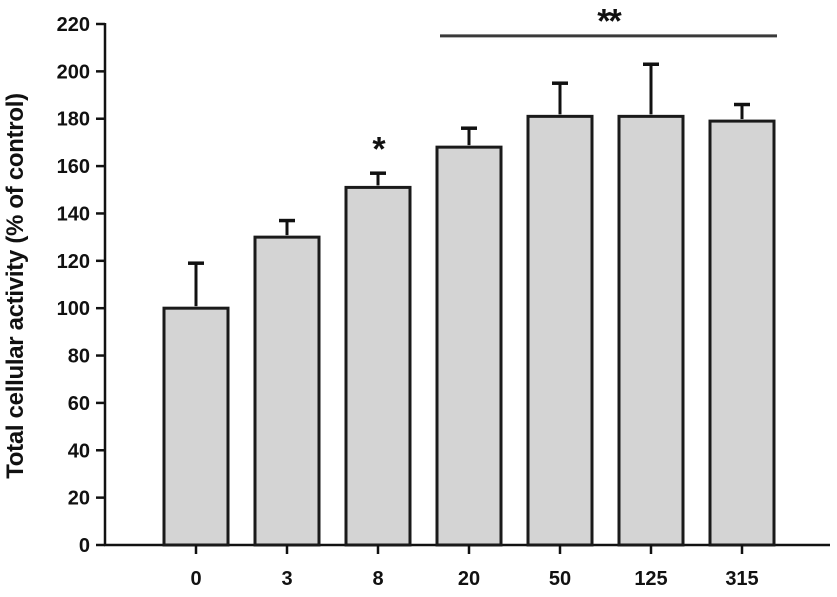  Describe the element at coordinates (79, 357) in the screenshot. I see `y-tick-label: 80` at that location.